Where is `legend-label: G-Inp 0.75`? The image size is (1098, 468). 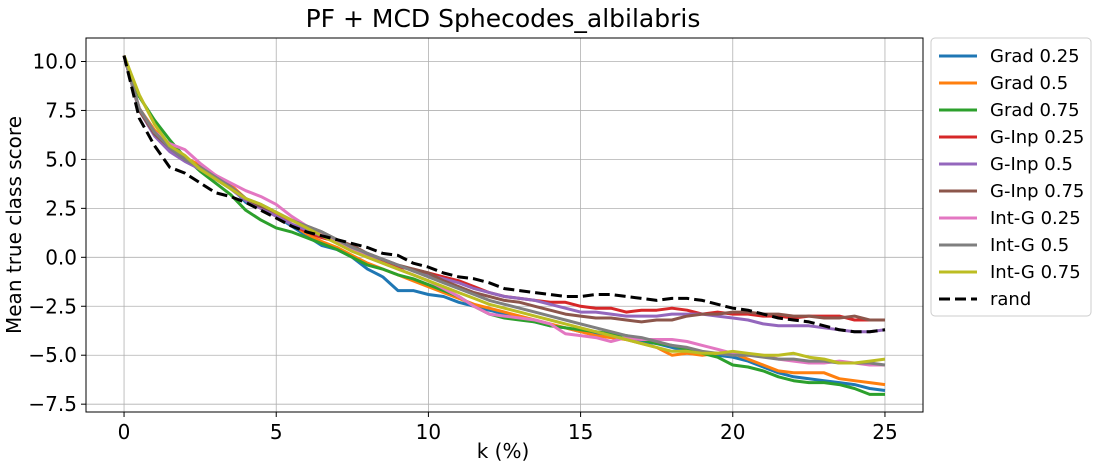 legend-label: G-Inp 0.75 is located at coordinates (1037, 191).